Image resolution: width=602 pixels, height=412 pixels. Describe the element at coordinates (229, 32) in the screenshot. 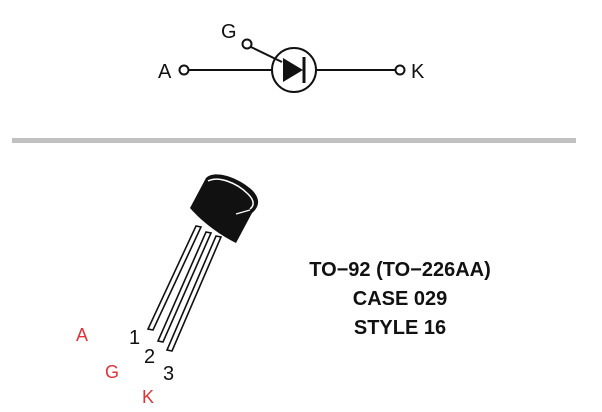

I see `gate-label: G` at that location.